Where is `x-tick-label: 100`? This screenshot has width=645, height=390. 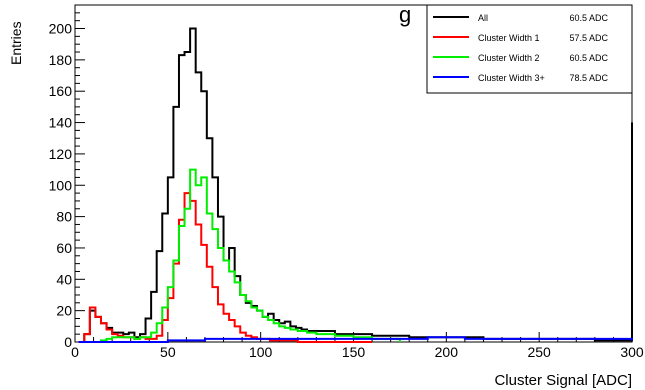
x-tick-label: 100 is located at coordinates (261, 352).